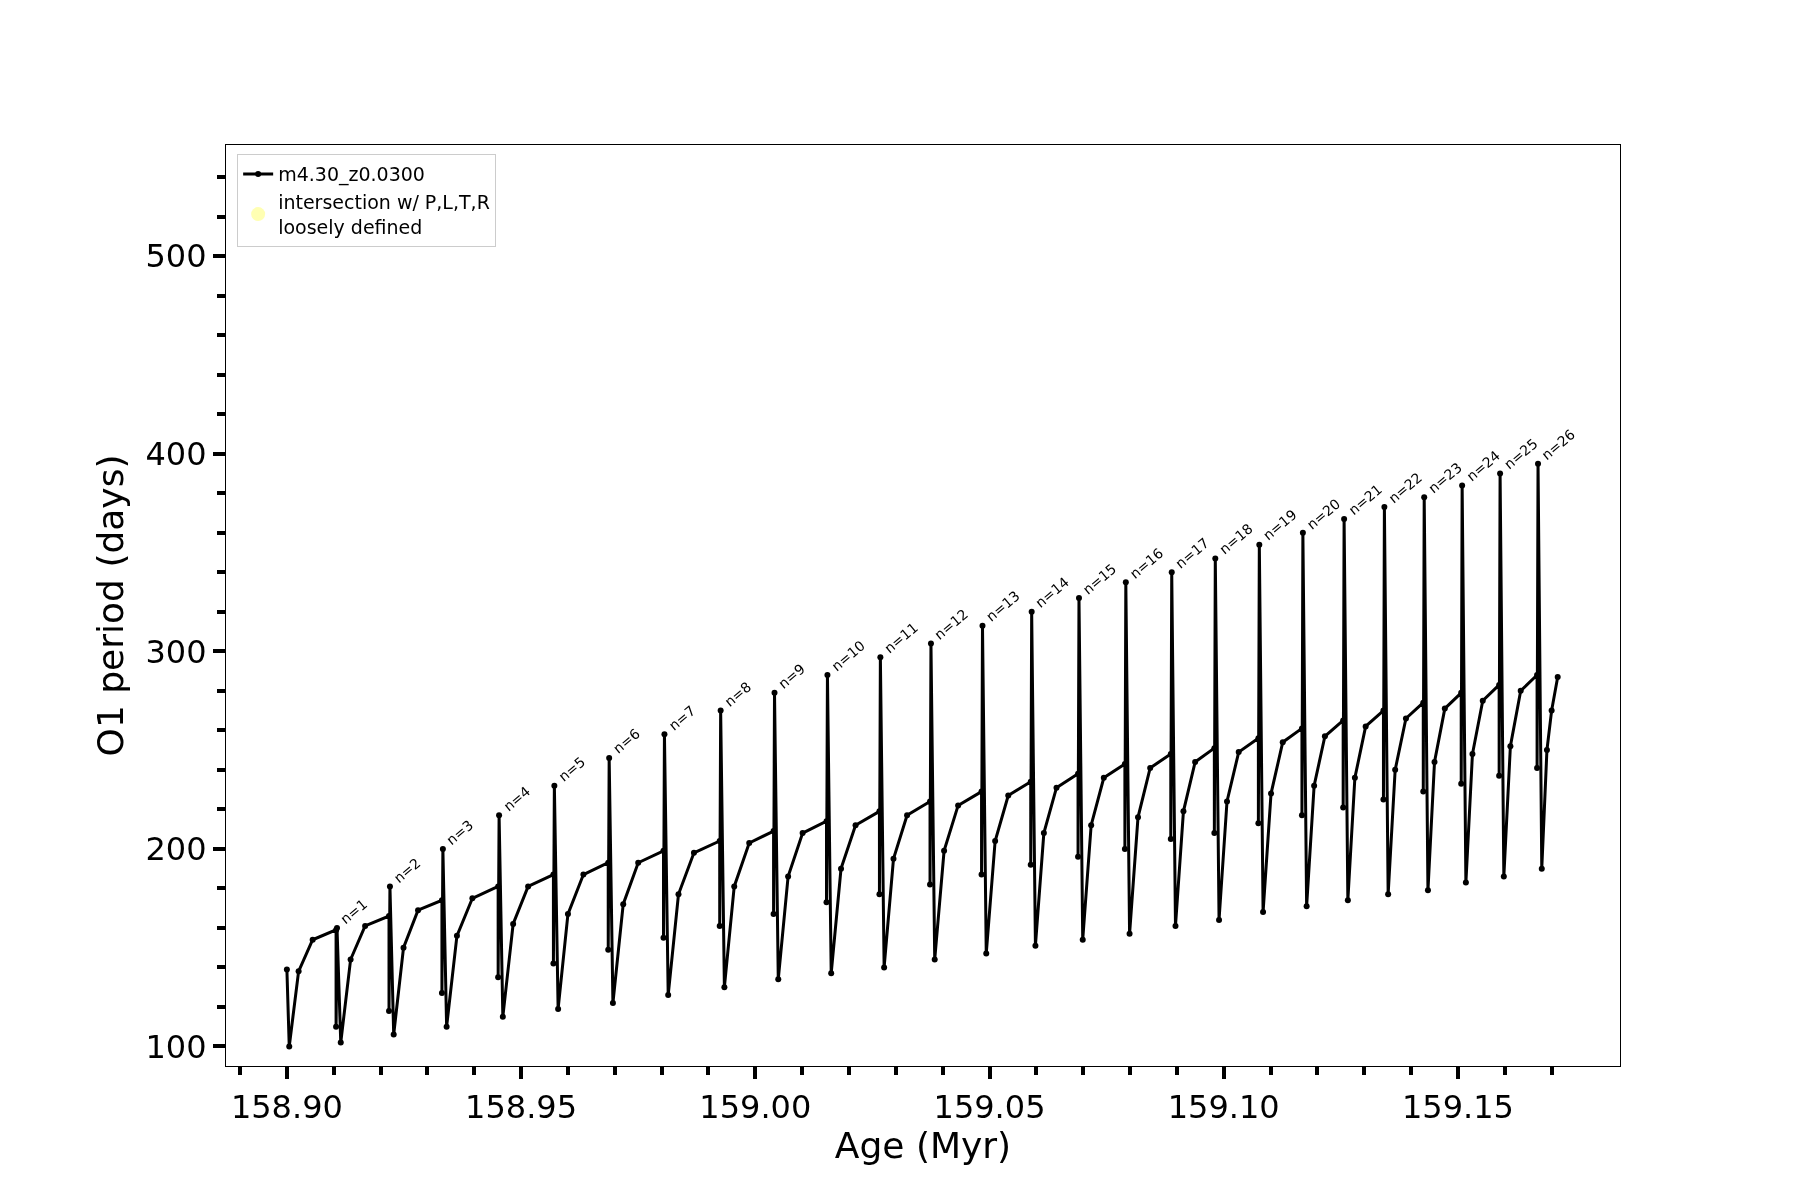 Image resolution: width=1800 pixels, height=1200 pixels. What do you see at coordinates (351, 175) in the screenshot?
I see `legend-label: m4.30_z0.0300` at bounding box center [351, 175].